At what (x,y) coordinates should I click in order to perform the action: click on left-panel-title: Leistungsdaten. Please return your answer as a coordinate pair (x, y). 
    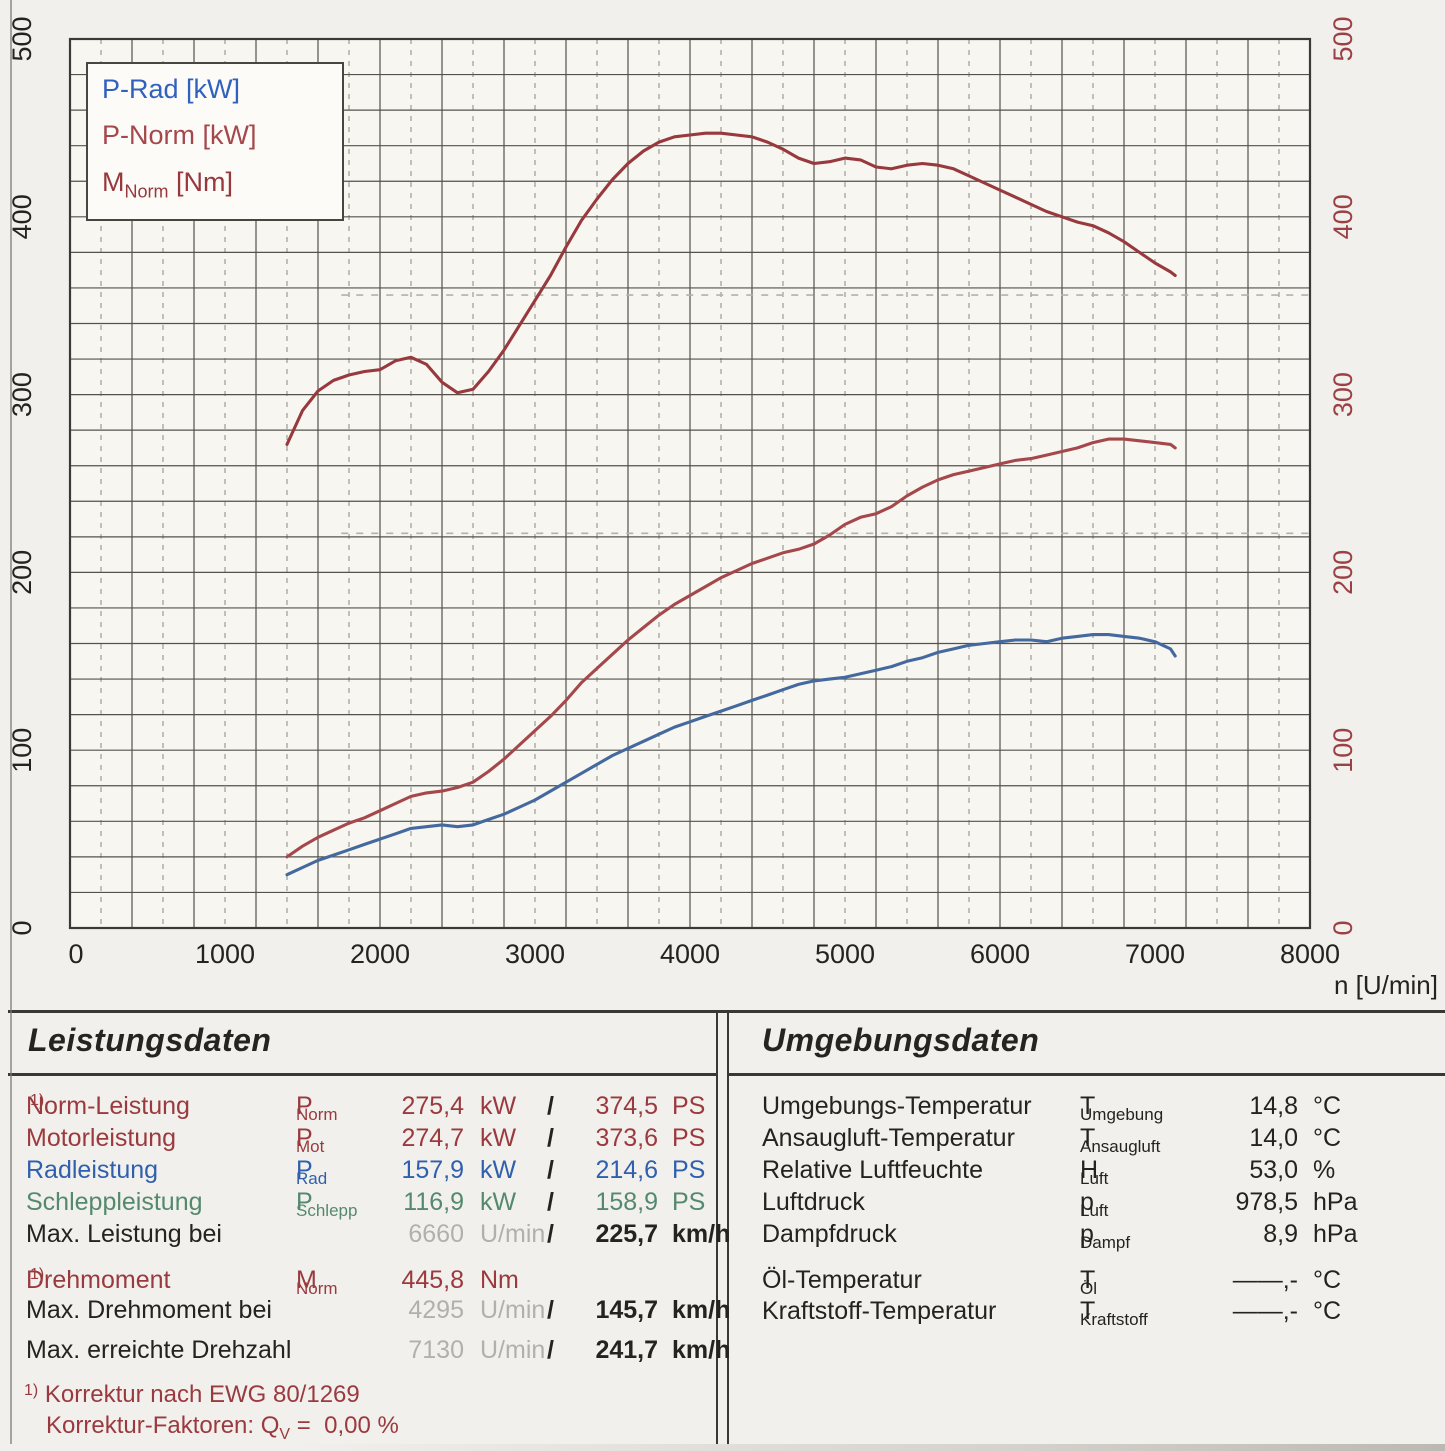
    Looking at the image, I should click on (150, 1040).